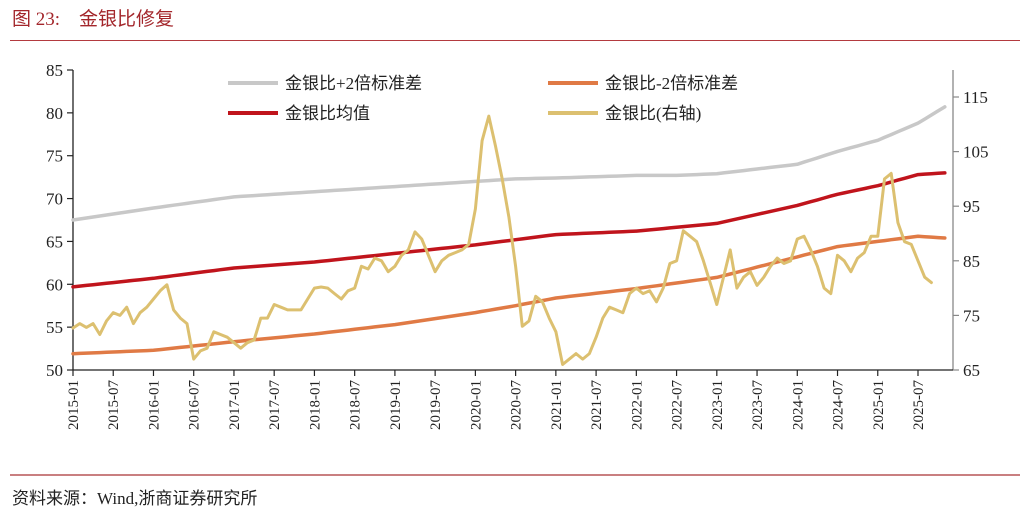  Describe the element at coordinates (971, 370) in the screenshot. I see `right-tick-label: 65` at that location.